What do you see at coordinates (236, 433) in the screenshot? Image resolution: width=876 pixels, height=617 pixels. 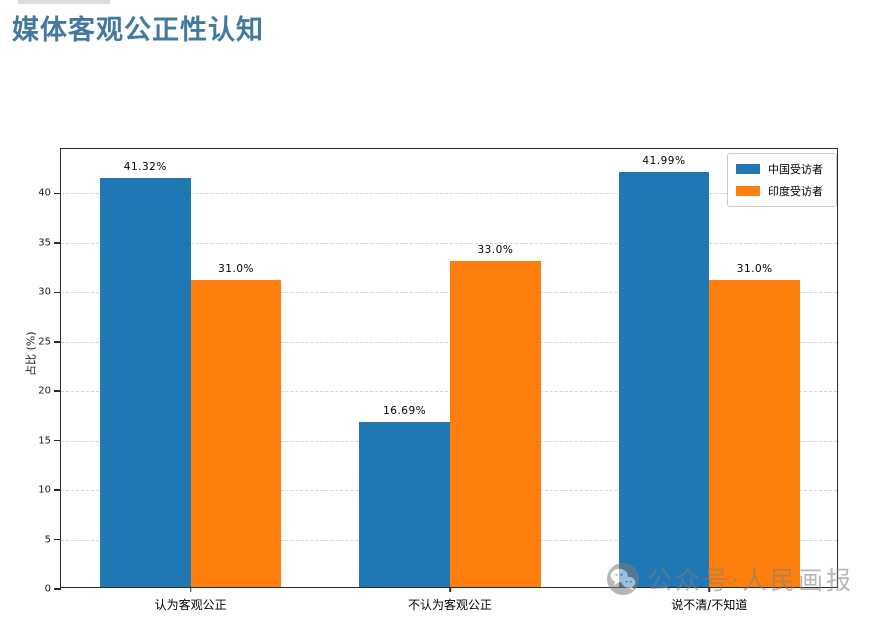 I see `bar-印度受访者-0` at bounding box center [236, 433].